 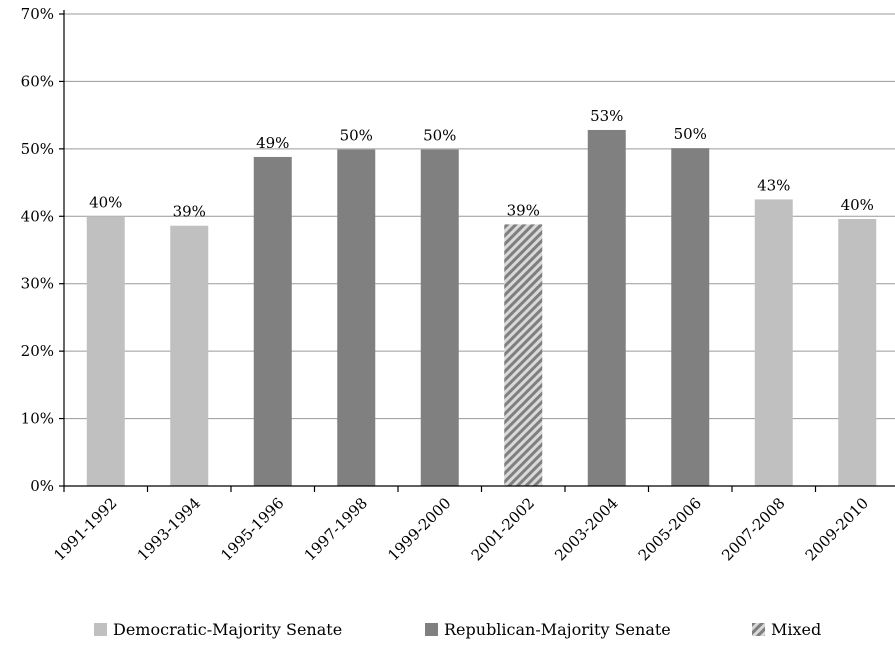 I want to click on x-tick-label: 1995-1996, so click(x=252, y=529).